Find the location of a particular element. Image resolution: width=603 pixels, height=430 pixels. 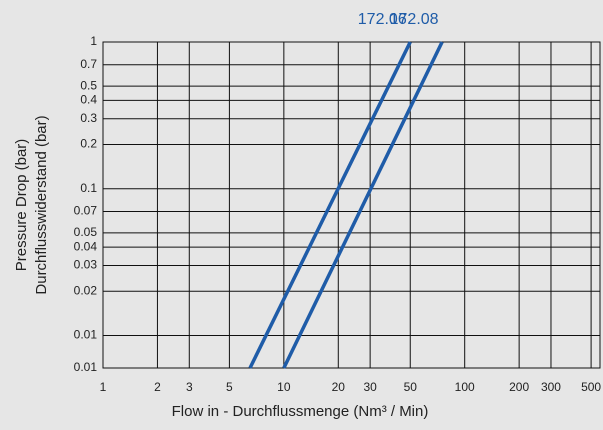

y-tick-label: 0.5 is located at coordinates (88, 85).